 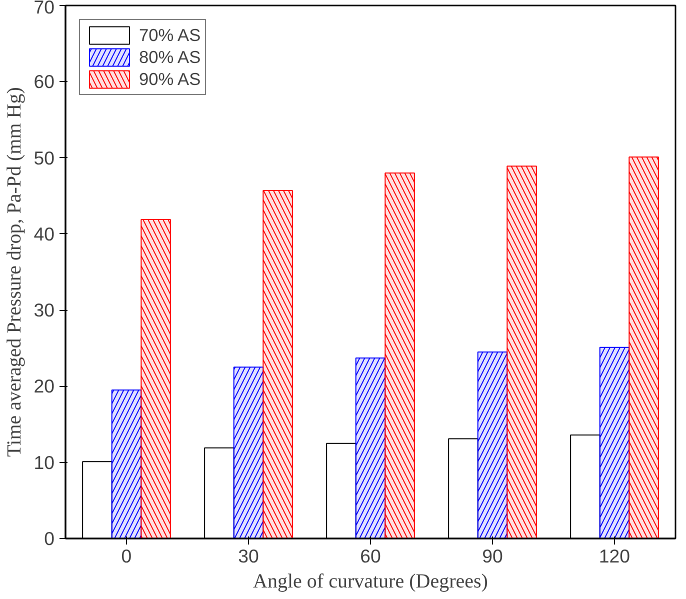 I want to click on x-tick-label: 0, so click(x=126, y=556).